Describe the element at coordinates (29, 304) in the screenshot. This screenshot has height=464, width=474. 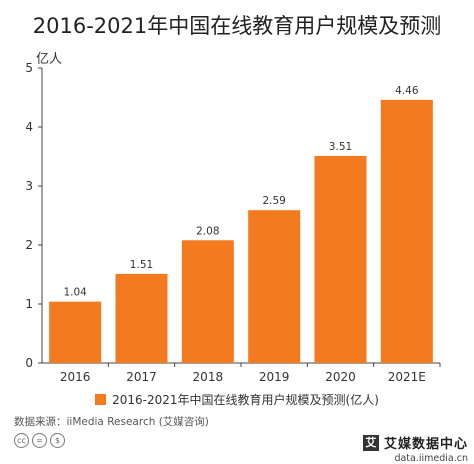
I see `y-tick-label: 1` at that location.